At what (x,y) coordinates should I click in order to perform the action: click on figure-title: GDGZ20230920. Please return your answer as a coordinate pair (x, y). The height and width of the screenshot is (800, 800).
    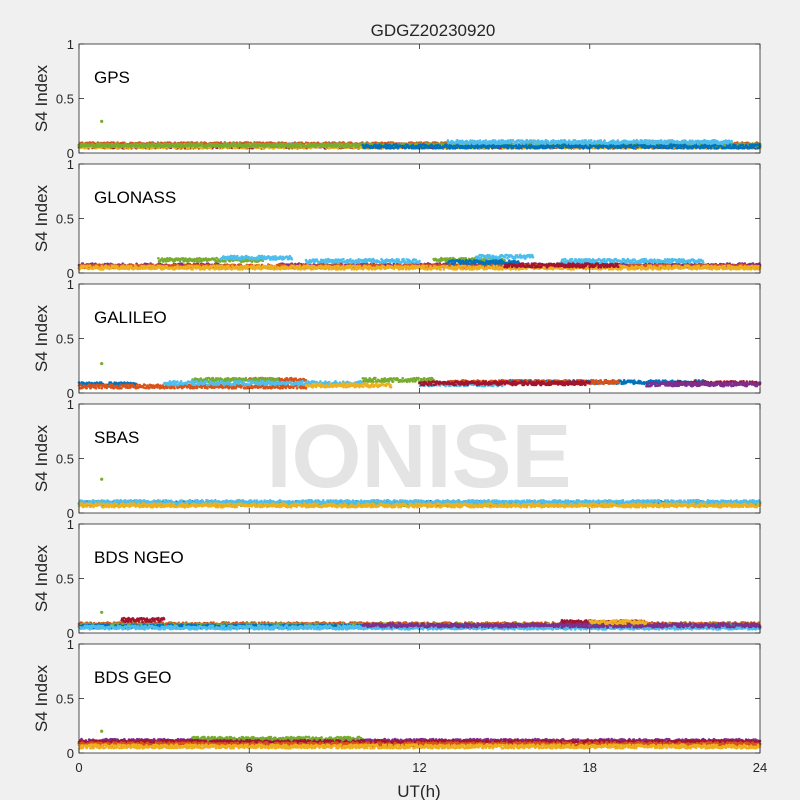
    Looking at the image, I should click on (433, 30).